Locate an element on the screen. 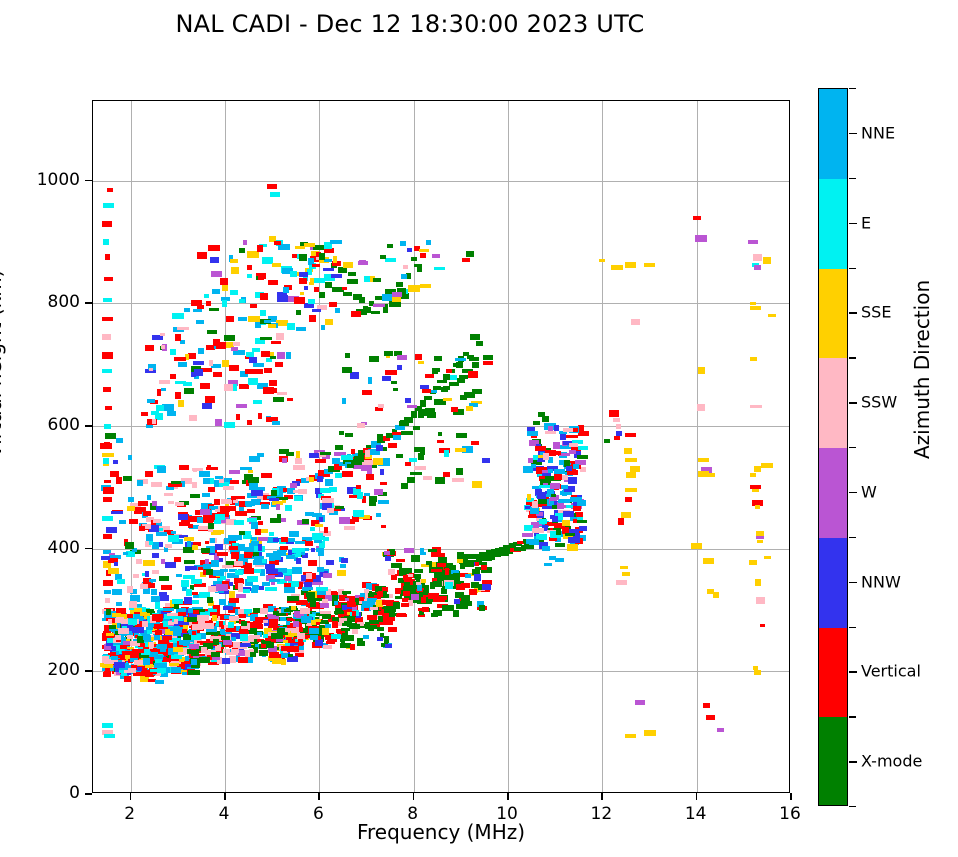 The width and height of the screenshot is (958, 857). colorbar-label-nne: NNE is located at coordinates (878, 133).